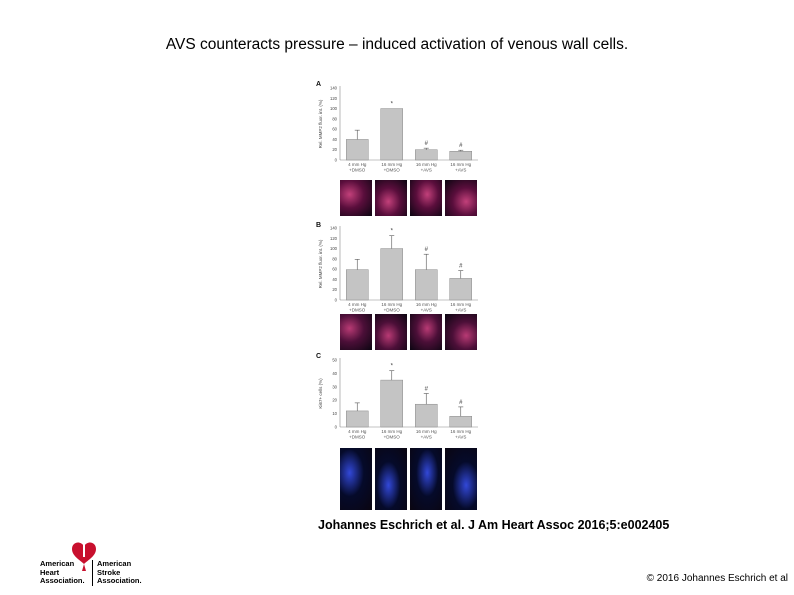 The image size is (794, 595). I want to click on logo-heart-text: American Heart Association., so click(62, 572).